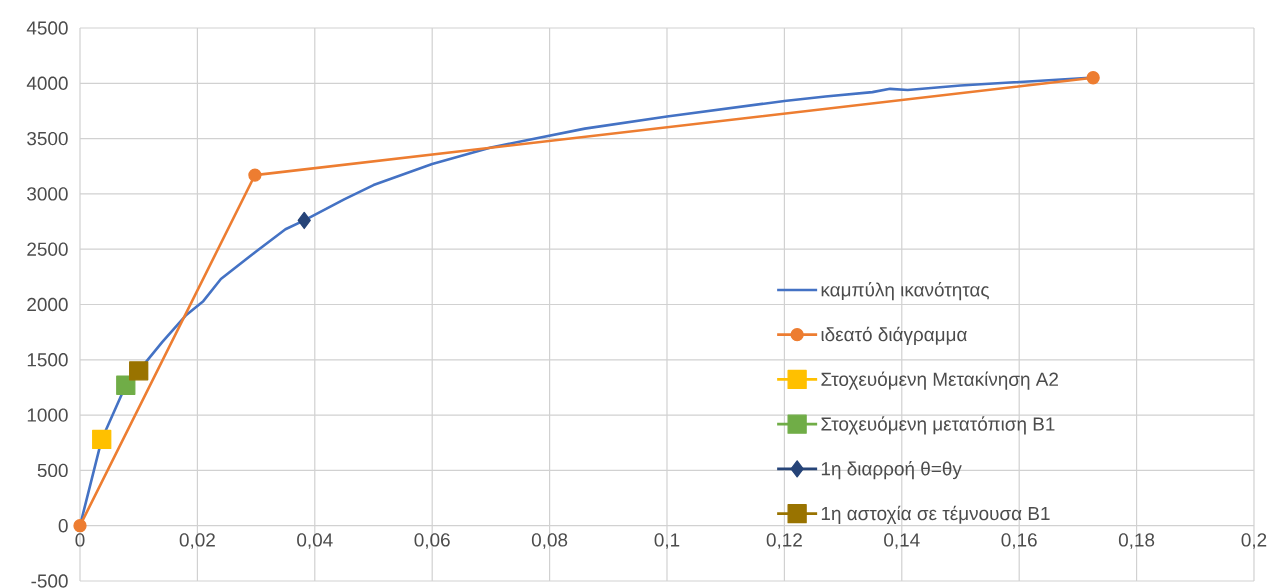  Describe the element at coordinates (935, 514) in the screenshot. I see `legend-label: 1η αστοχία σε τέμνουσα Β1` at that location.